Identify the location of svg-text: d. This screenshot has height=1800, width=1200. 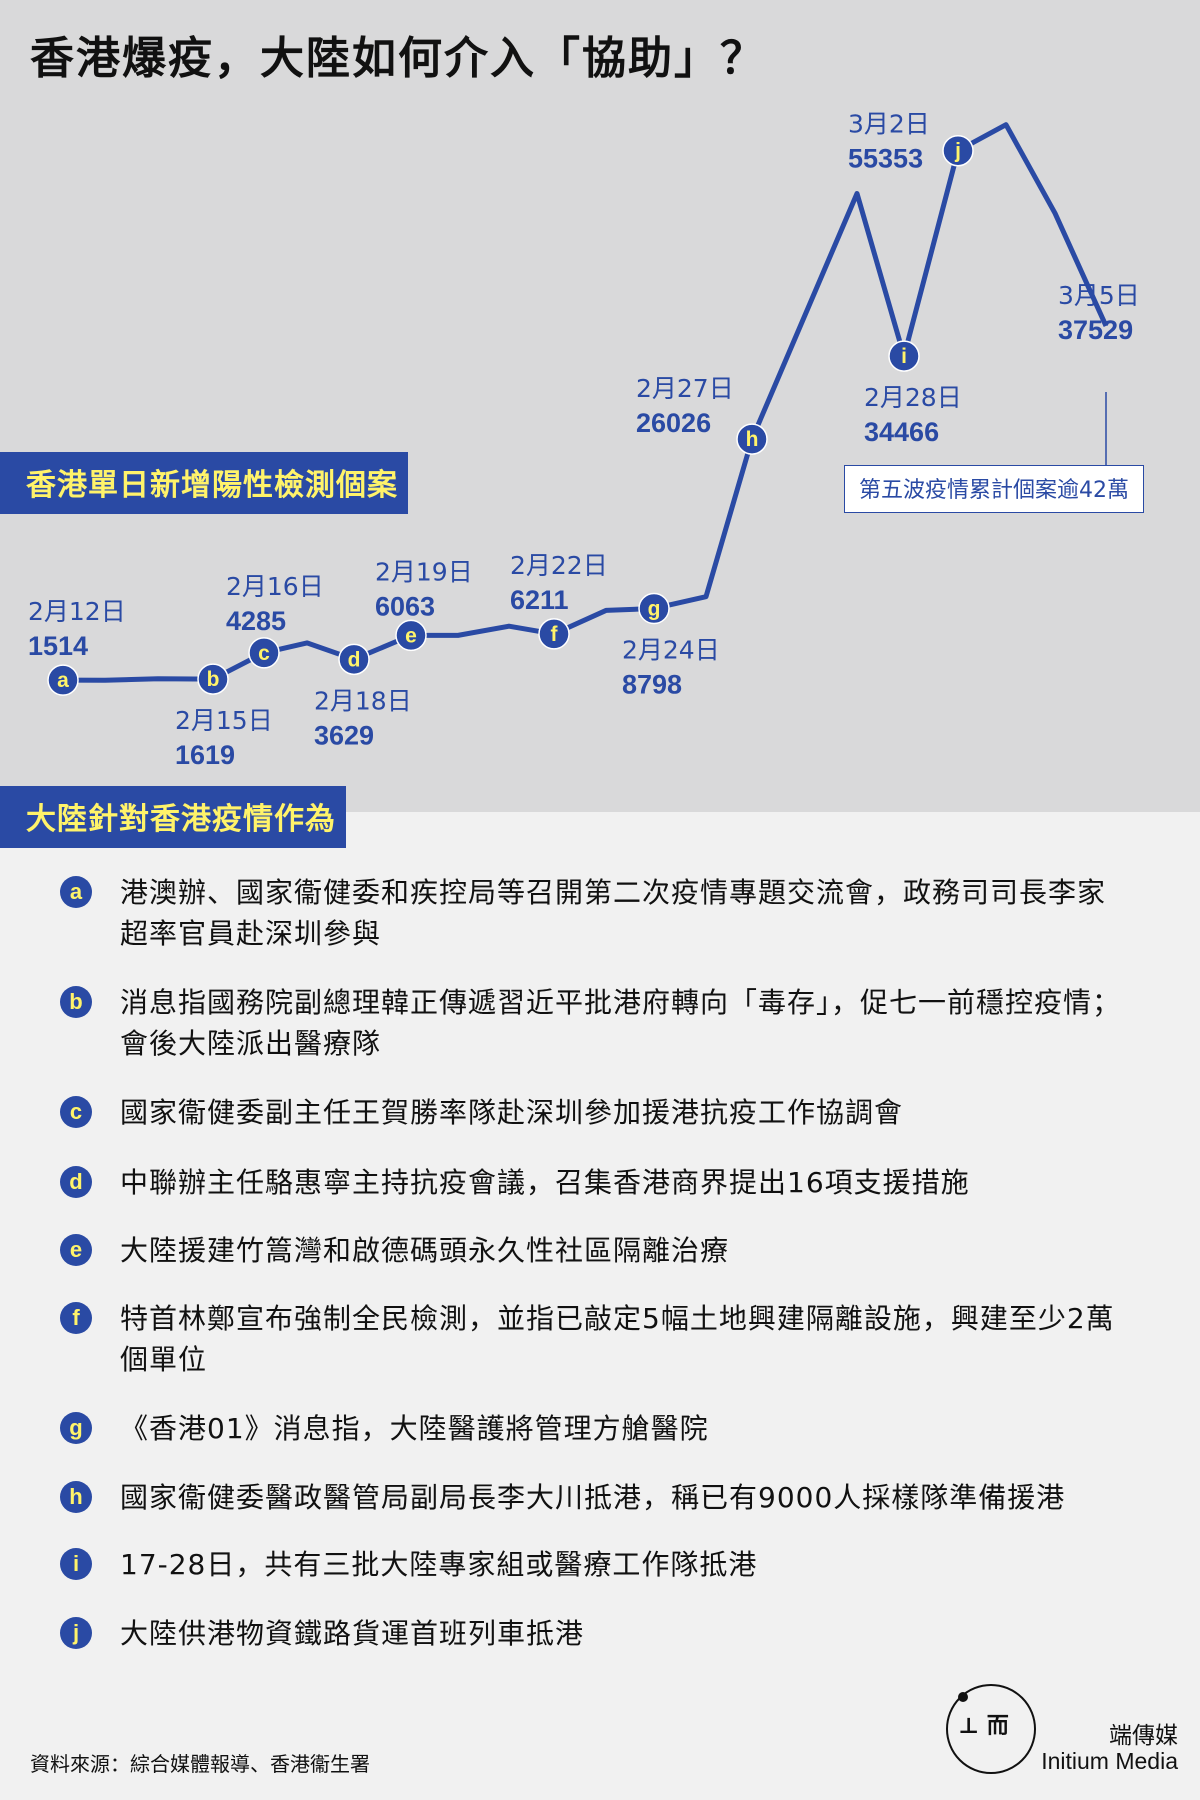
(354, 659).